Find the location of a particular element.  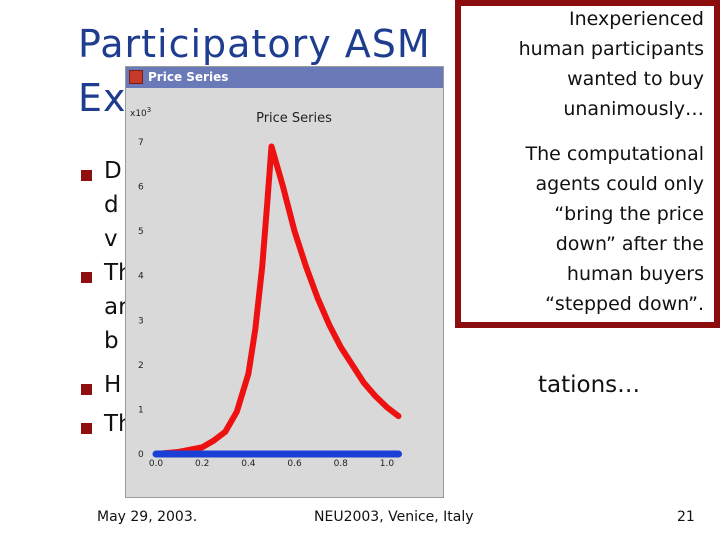

x-tick-label: 0.8 is located at coordinates (341, 464).